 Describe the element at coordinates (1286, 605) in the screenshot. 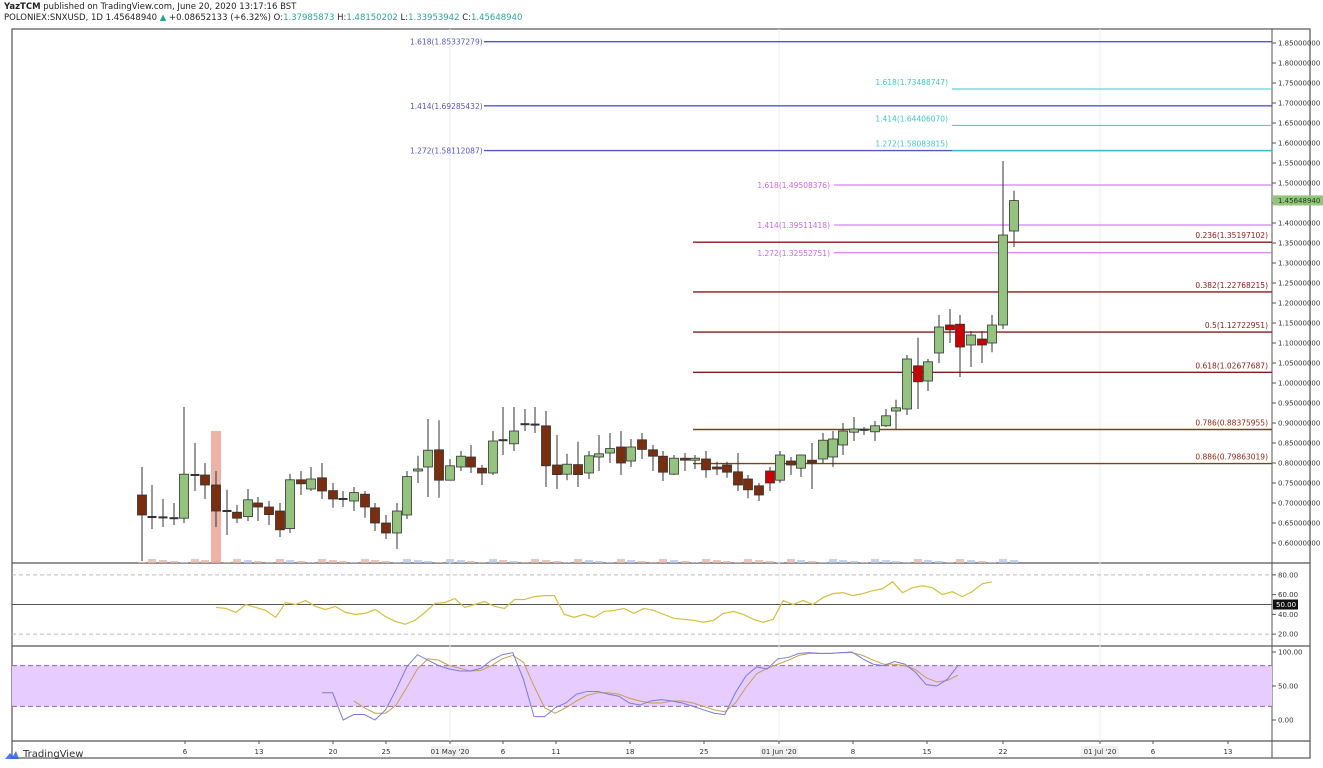

I see `svg-text: 50.00` at that location.